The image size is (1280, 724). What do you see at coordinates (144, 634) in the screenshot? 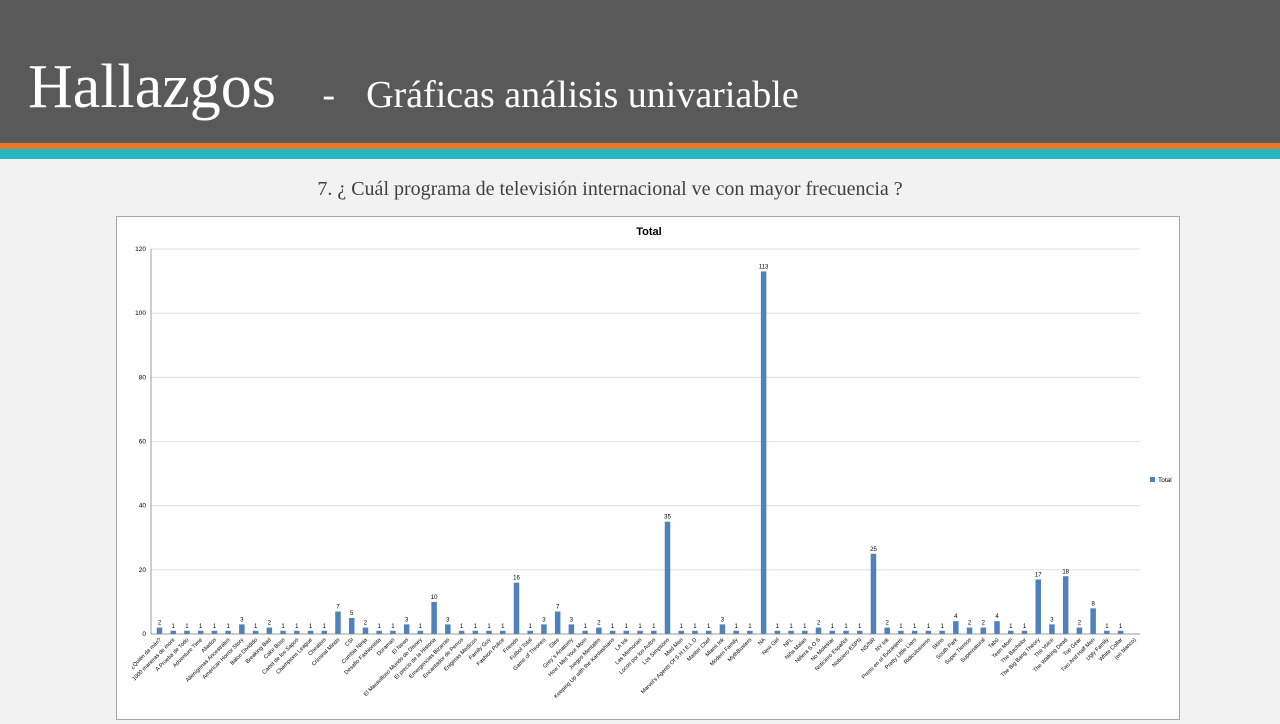
I see `y-tick-label: 0` at bounding box center [144, 634].